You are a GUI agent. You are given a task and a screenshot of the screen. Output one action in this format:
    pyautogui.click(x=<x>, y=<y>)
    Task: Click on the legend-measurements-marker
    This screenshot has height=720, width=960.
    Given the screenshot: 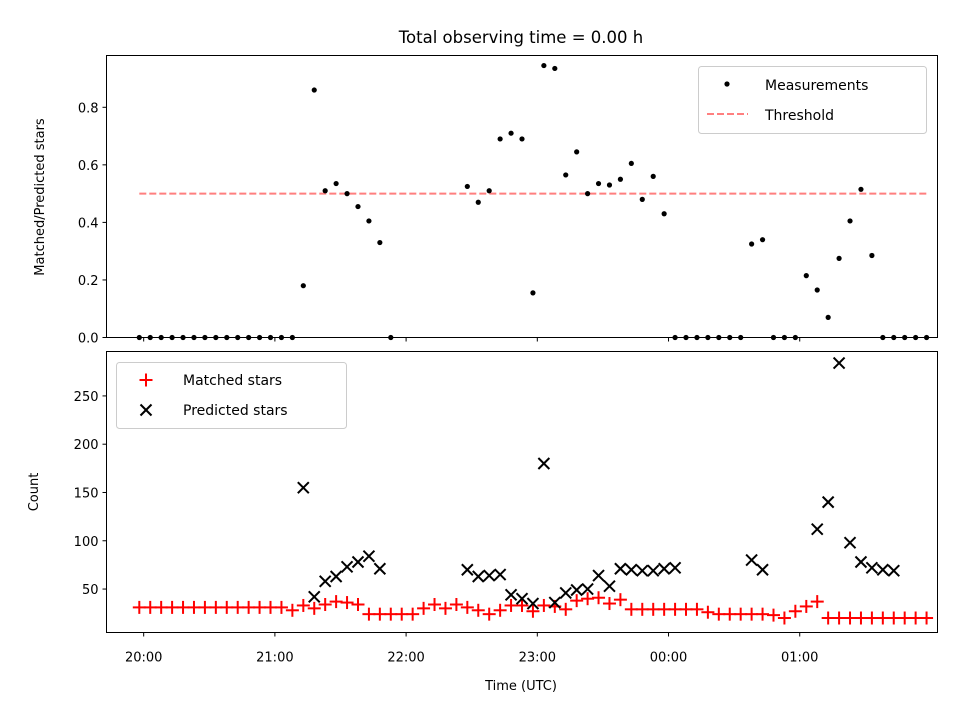 What is the action you would take?
    pyautogui.click(x=727, y=84)
    